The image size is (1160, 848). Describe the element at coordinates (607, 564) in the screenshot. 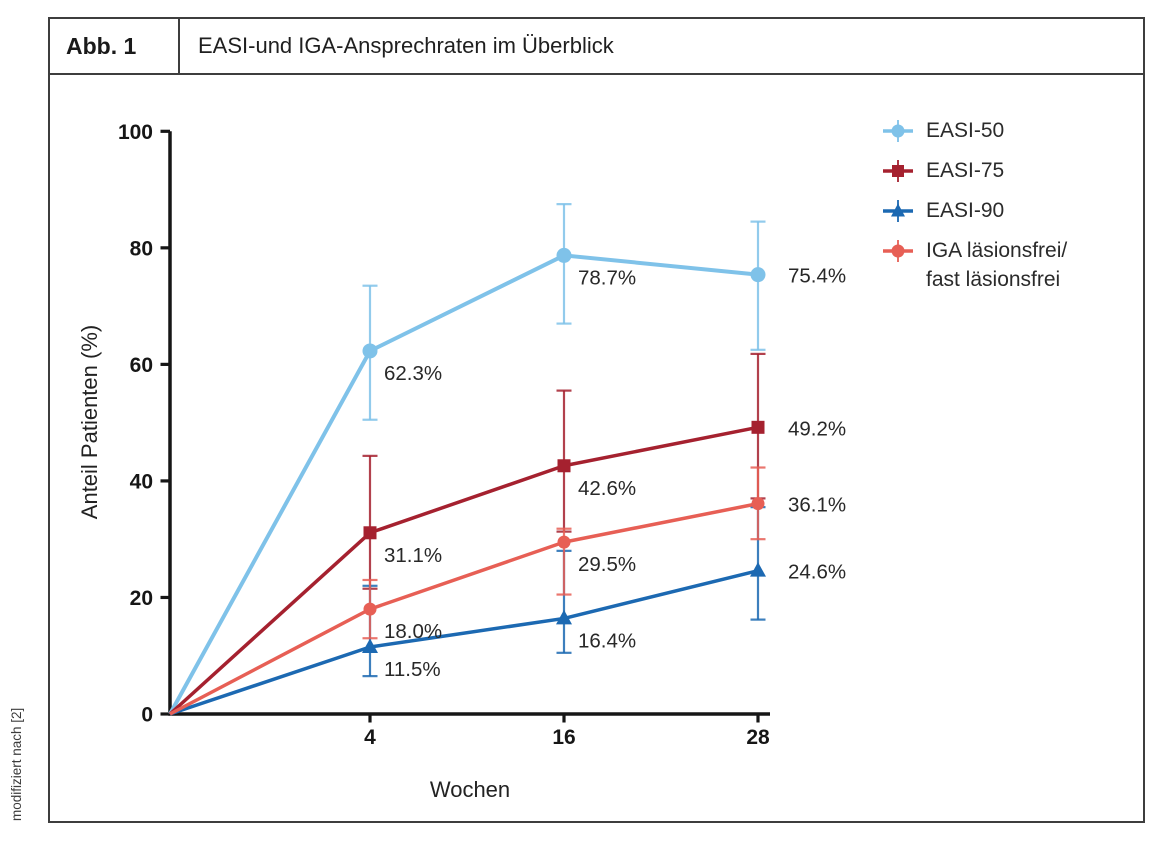

I see `point-label: 29.5%` at that location.